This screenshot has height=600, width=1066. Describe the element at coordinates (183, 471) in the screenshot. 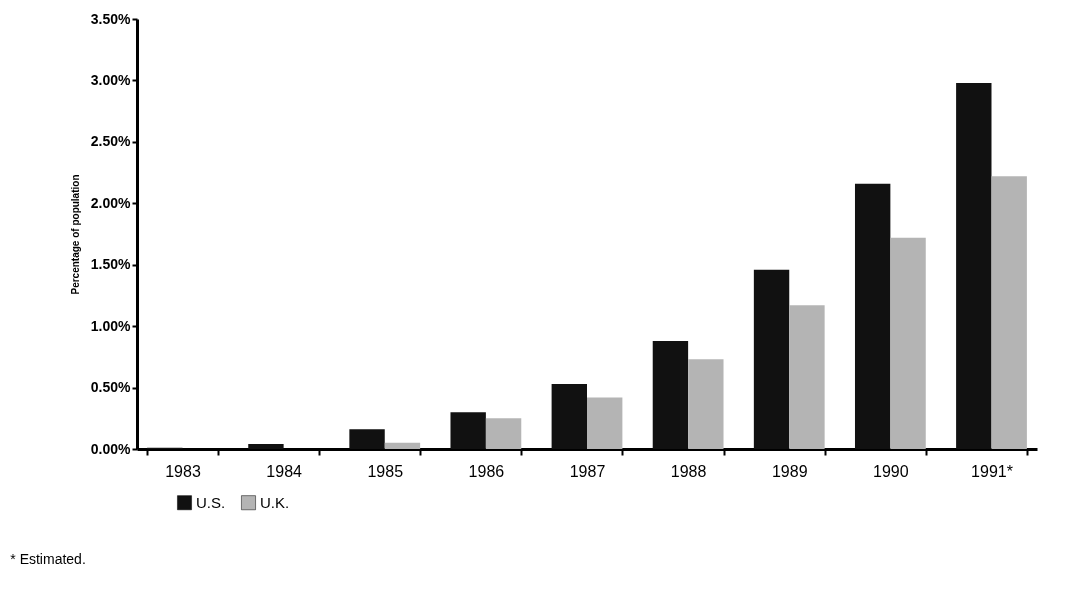

I see `x-tick-label: 1983` at that location.